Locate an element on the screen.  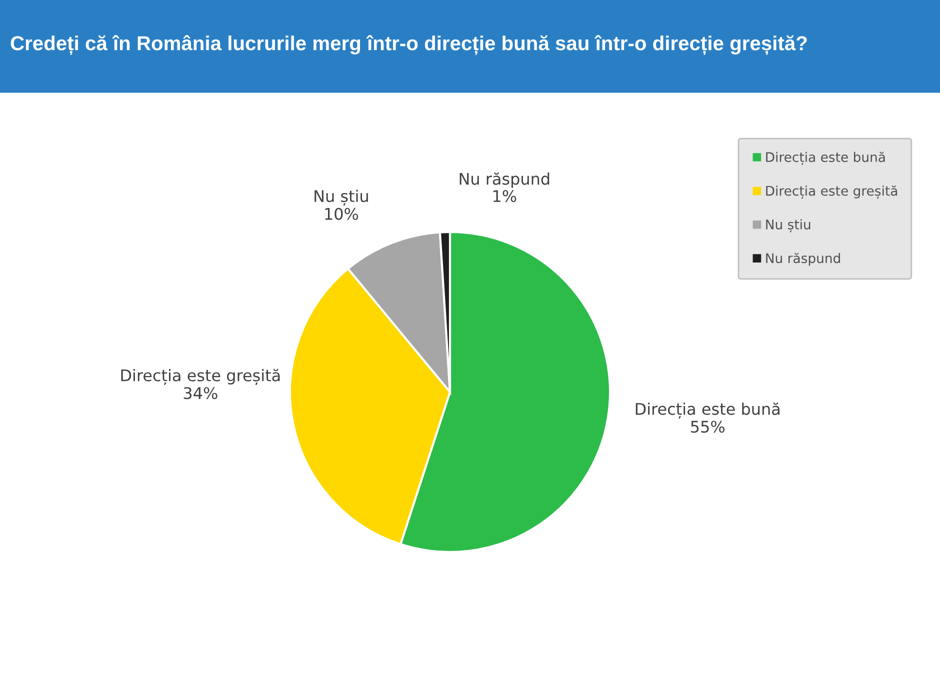
legend-label: Direcția este bună is located at coordinates (825, 159).